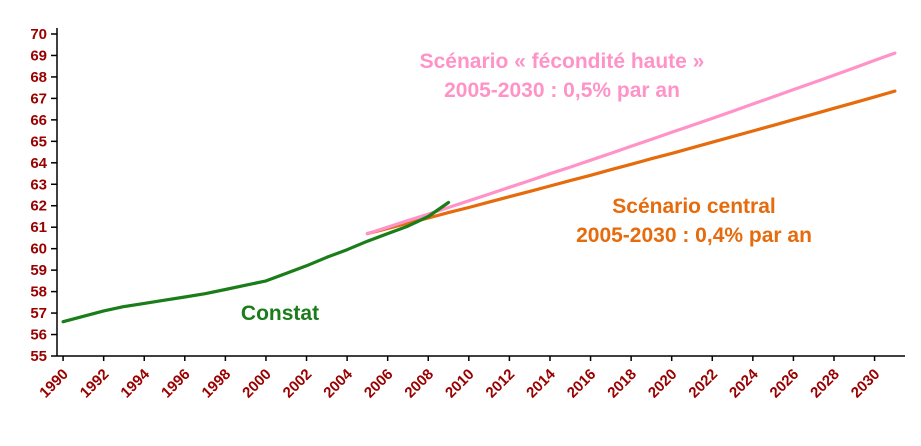  Describe the element at coordinates (663, 384) in the screenshot. I see `x-tick-label: 2020` at that location.